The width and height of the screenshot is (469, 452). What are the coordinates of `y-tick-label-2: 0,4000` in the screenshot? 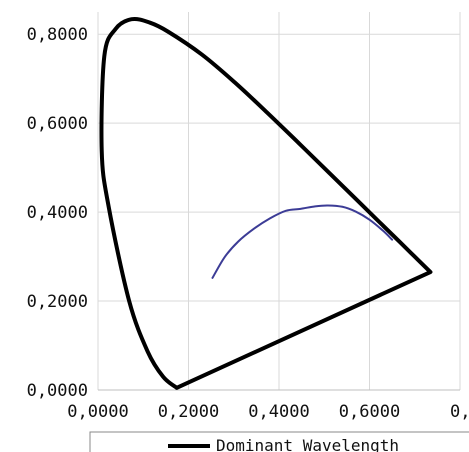 It's located at (57, 213).